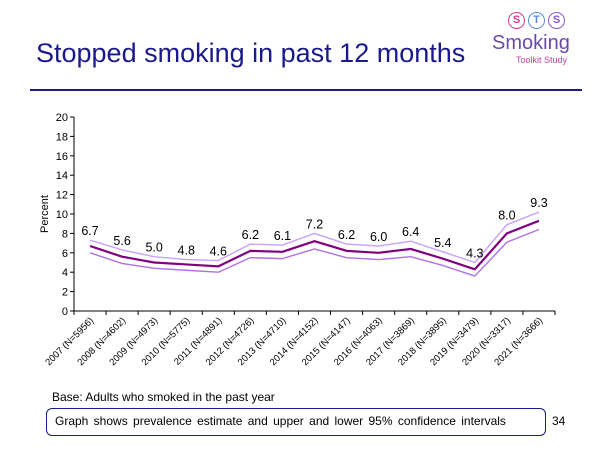  What do you see at coordinates (282, 236) in the screenshot?
I see `data-label: 6.1` at bounding box center [282, 236].